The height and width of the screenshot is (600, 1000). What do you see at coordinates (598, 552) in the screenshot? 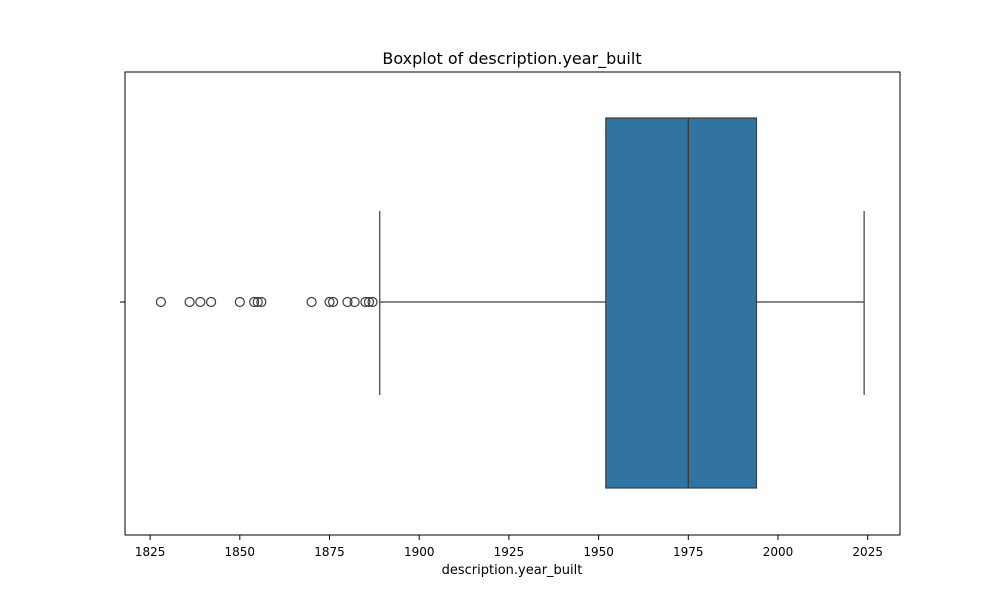
I see `x-tick-label: 1950` at bounding box center [598, 552].